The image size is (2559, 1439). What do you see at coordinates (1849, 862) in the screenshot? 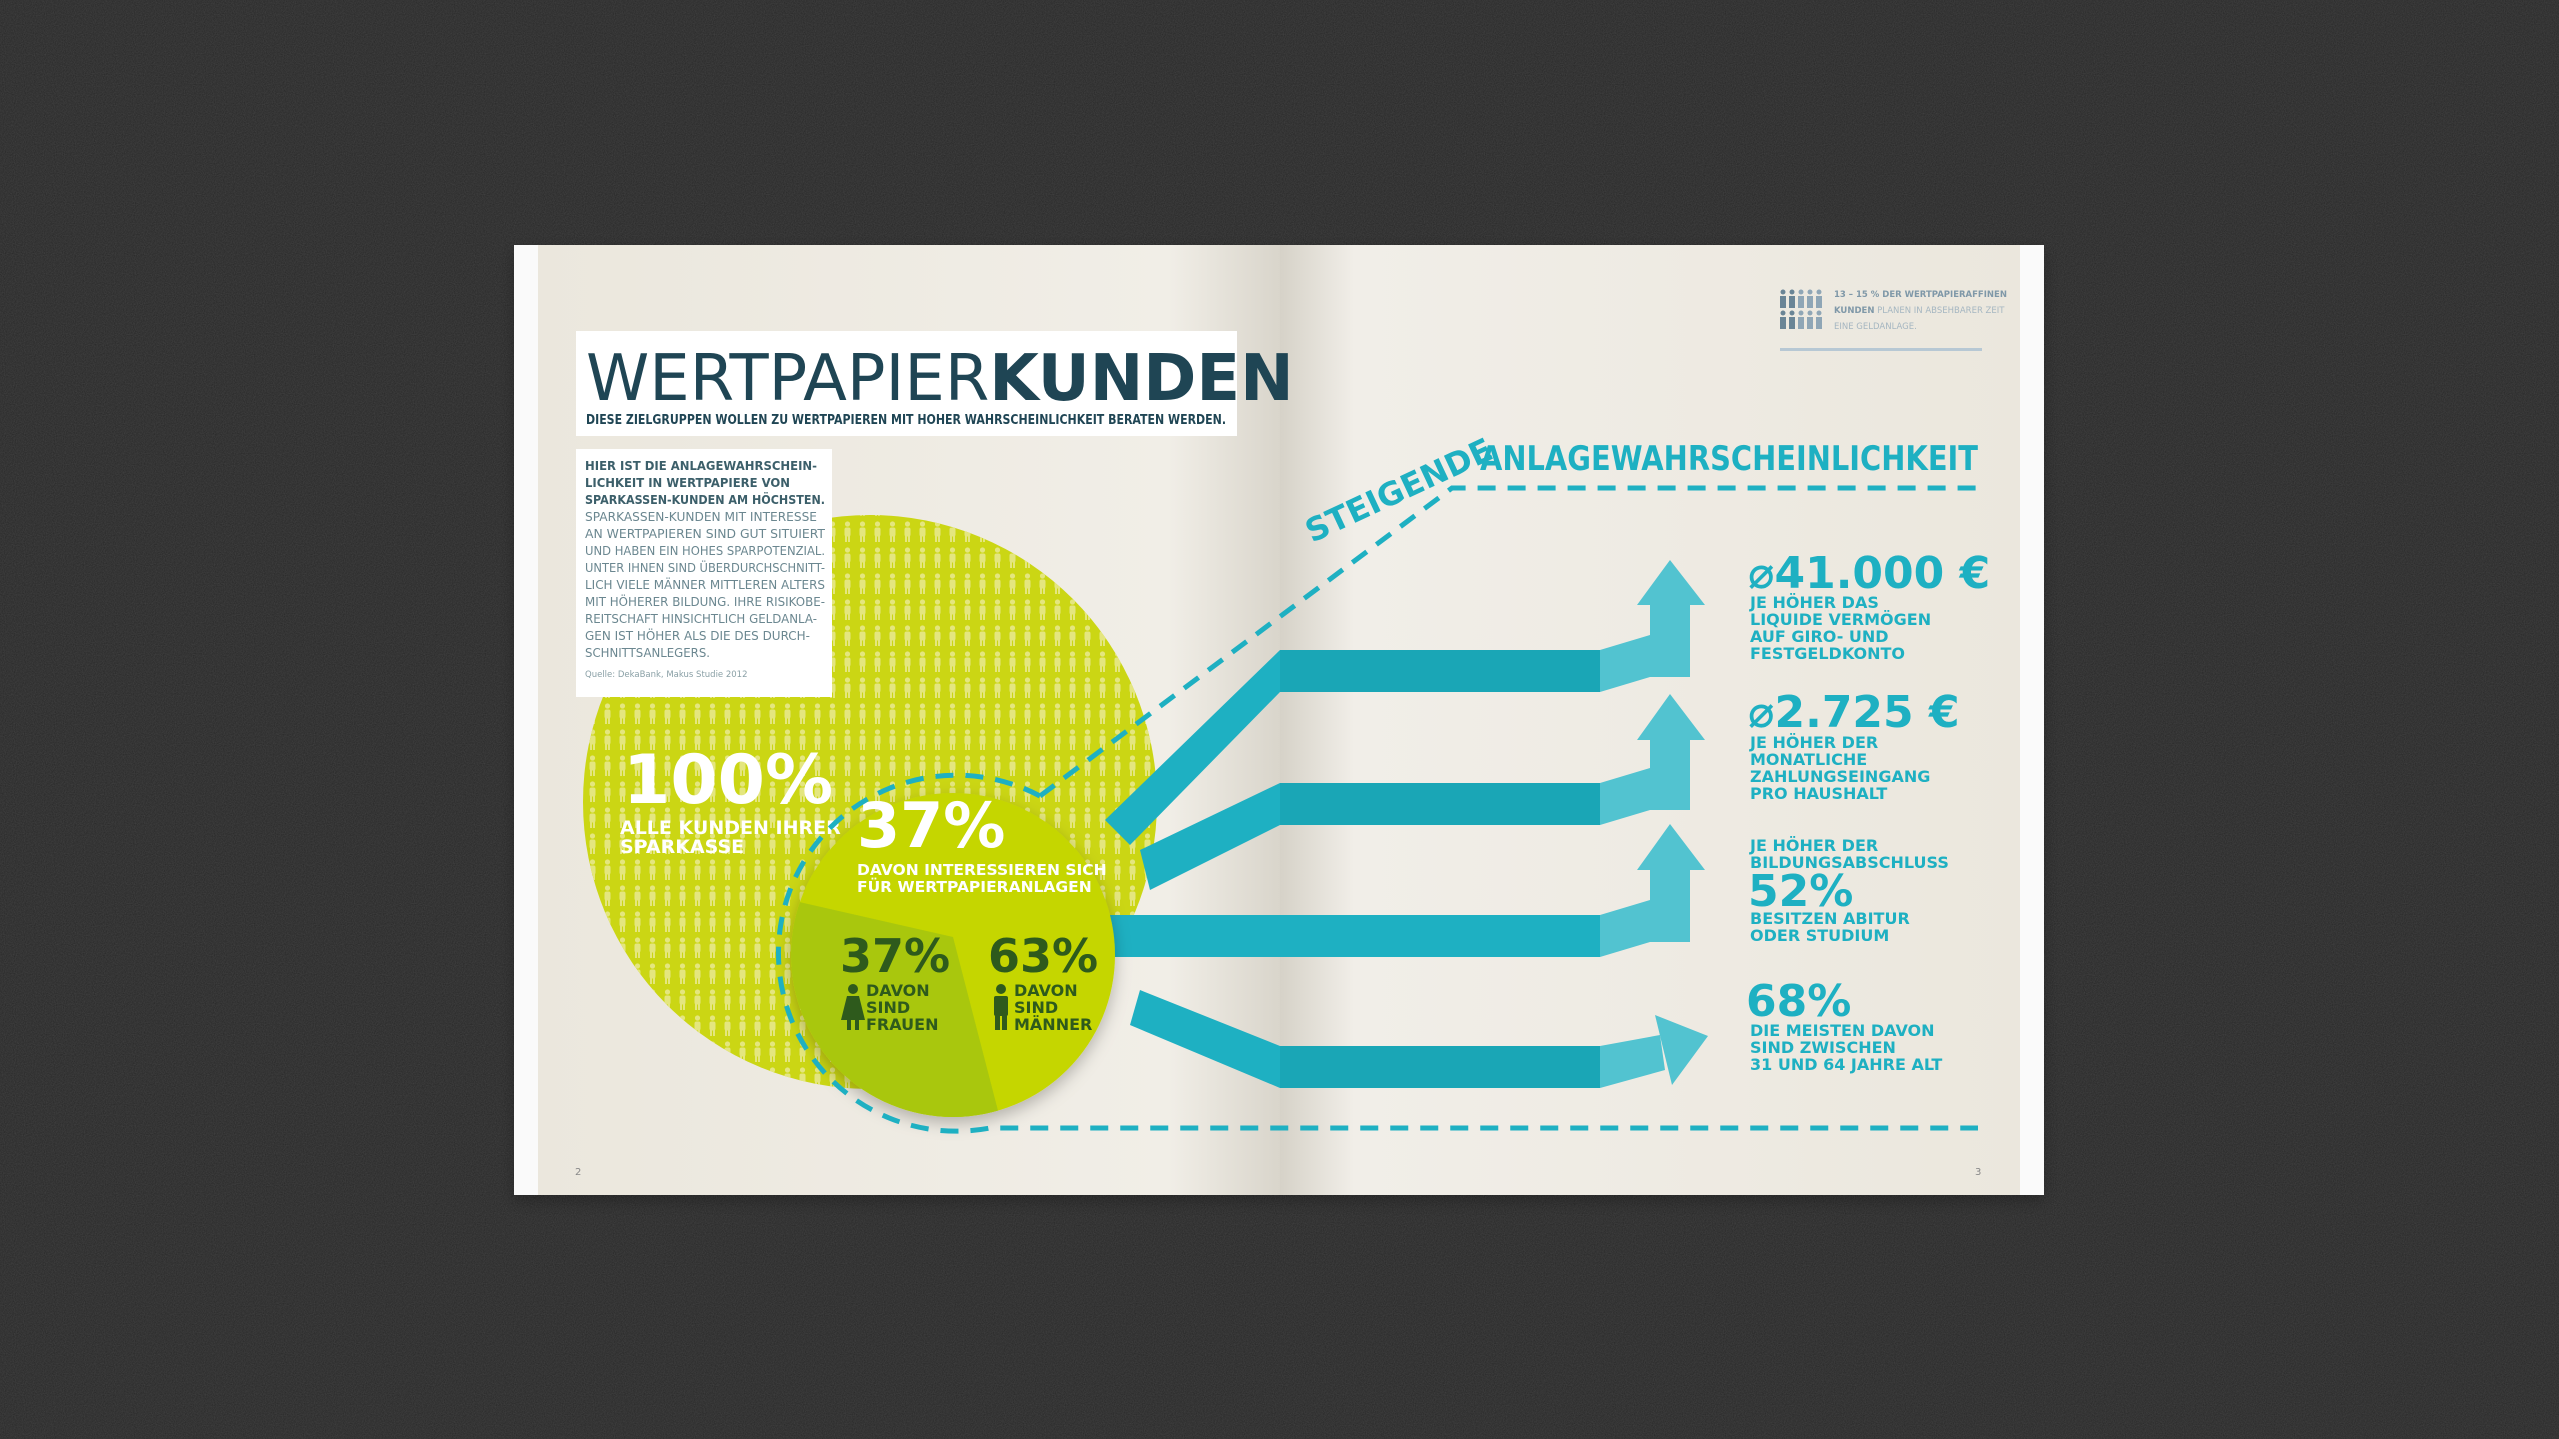
I see `fact-label: BILDUNGSABSCHLUSS` at bounding box center [1849, 862].